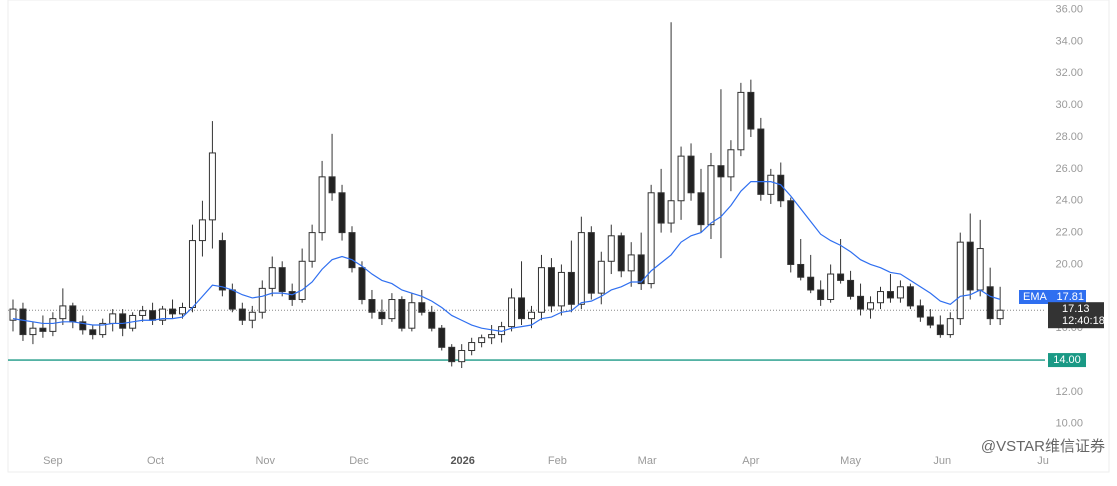 This screenshot has width=1117, height=486. What do you see at coordinates (1069, 73) in the screenshot?
I see `y-tick-label: 32.00` at bounding box center [1069, 73].